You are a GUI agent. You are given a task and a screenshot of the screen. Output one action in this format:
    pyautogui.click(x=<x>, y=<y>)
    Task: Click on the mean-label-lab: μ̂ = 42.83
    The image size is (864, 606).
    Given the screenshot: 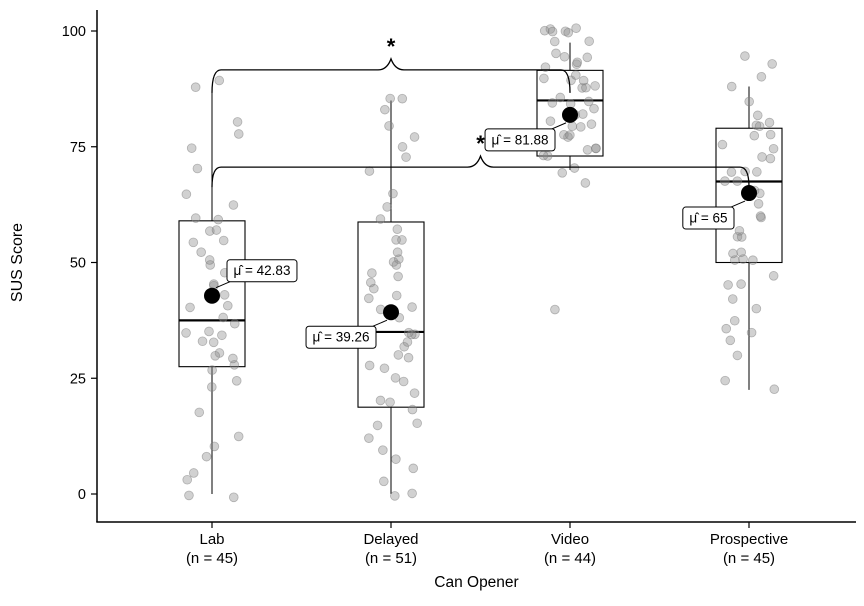 What is the action you would take?
    pyautogui.click(x=262, y=270)
    